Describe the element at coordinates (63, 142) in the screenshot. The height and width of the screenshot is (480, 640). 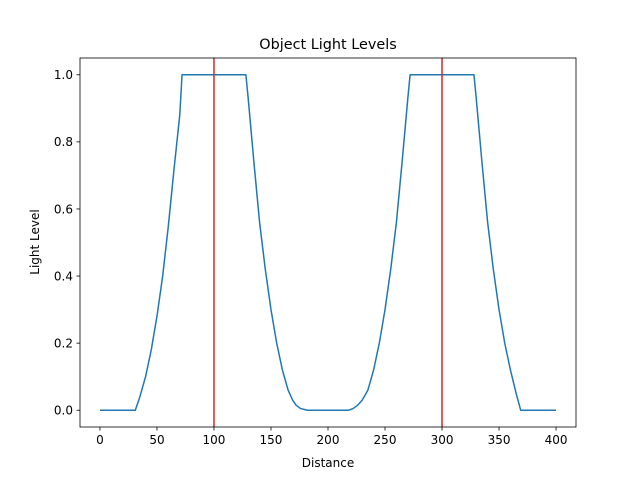
I see `y-tick-label: 0.8` at that location.